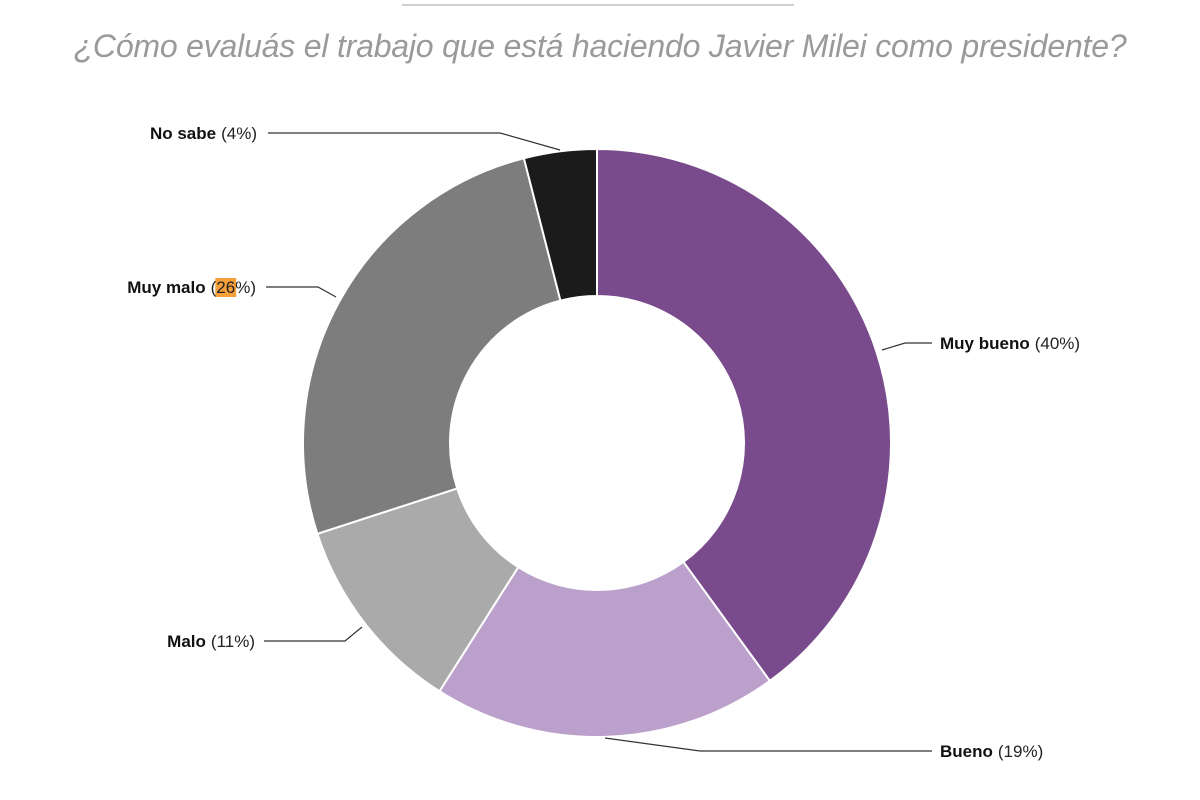 This screenshot has width=1200, height=800. I want to click on label-muy-malo: Muy malo (26%), so click(191, 287).